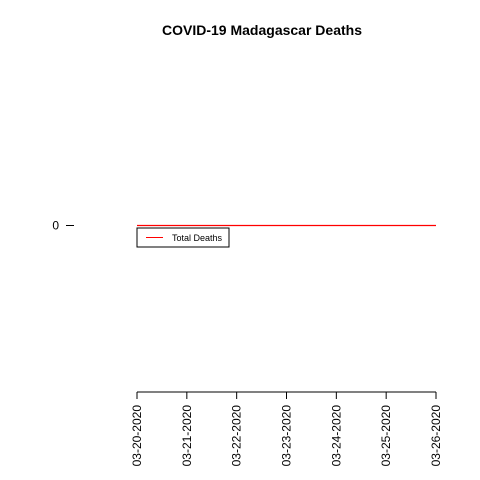  Describe the element at coordinates (287, 436) in the screenshot. I see `x-tick-label: 03-23-2020` at that location.